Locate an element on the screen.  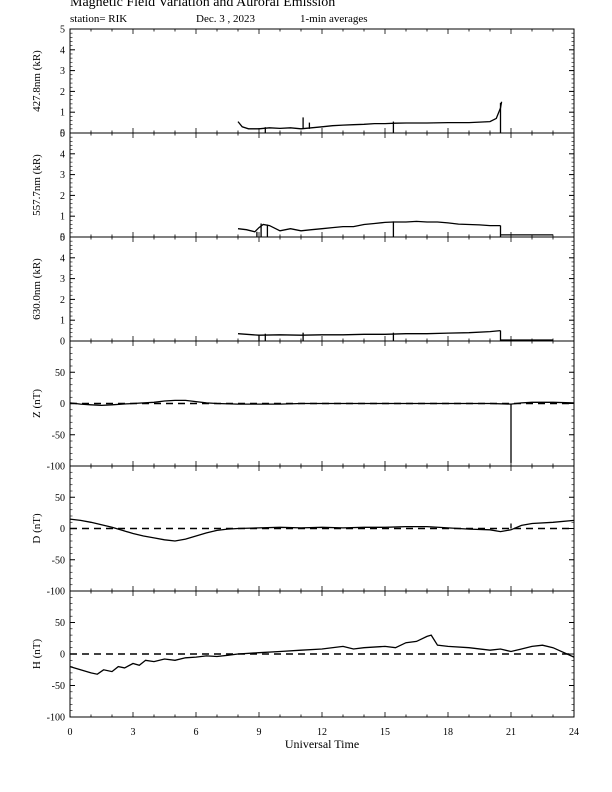
panel-5-ytick-label: 0 is located at coordinates (62, 529).